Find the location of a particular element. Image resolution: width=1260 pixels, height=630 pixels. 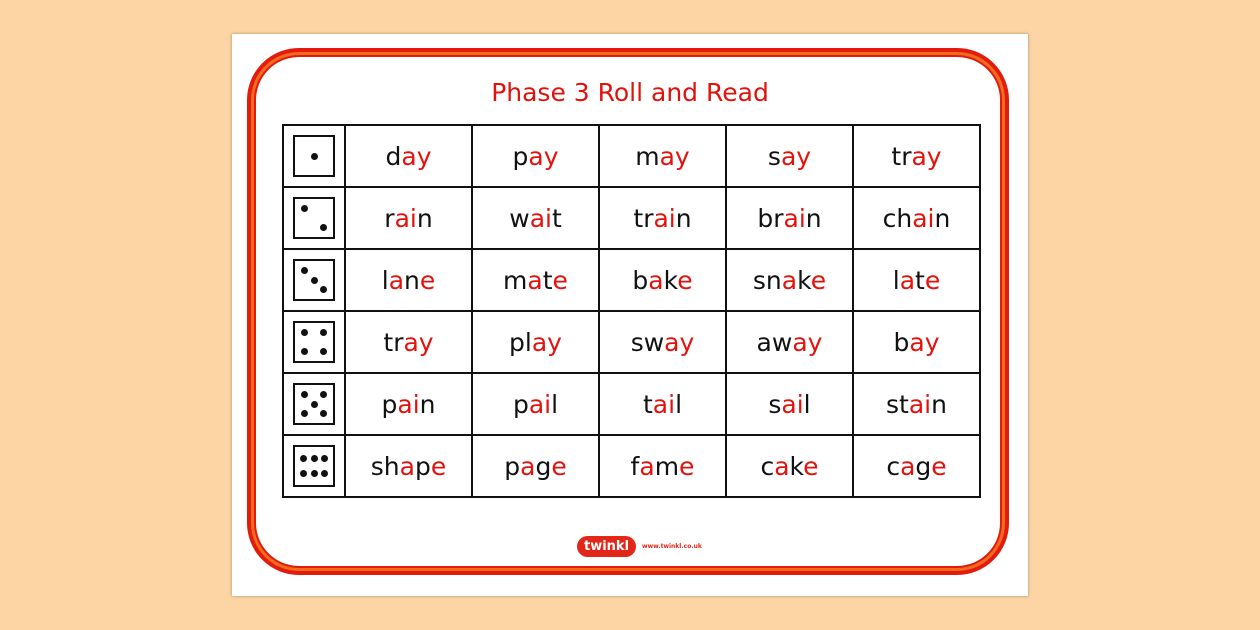

word-letters: sw is located at coordinates (647, 342).